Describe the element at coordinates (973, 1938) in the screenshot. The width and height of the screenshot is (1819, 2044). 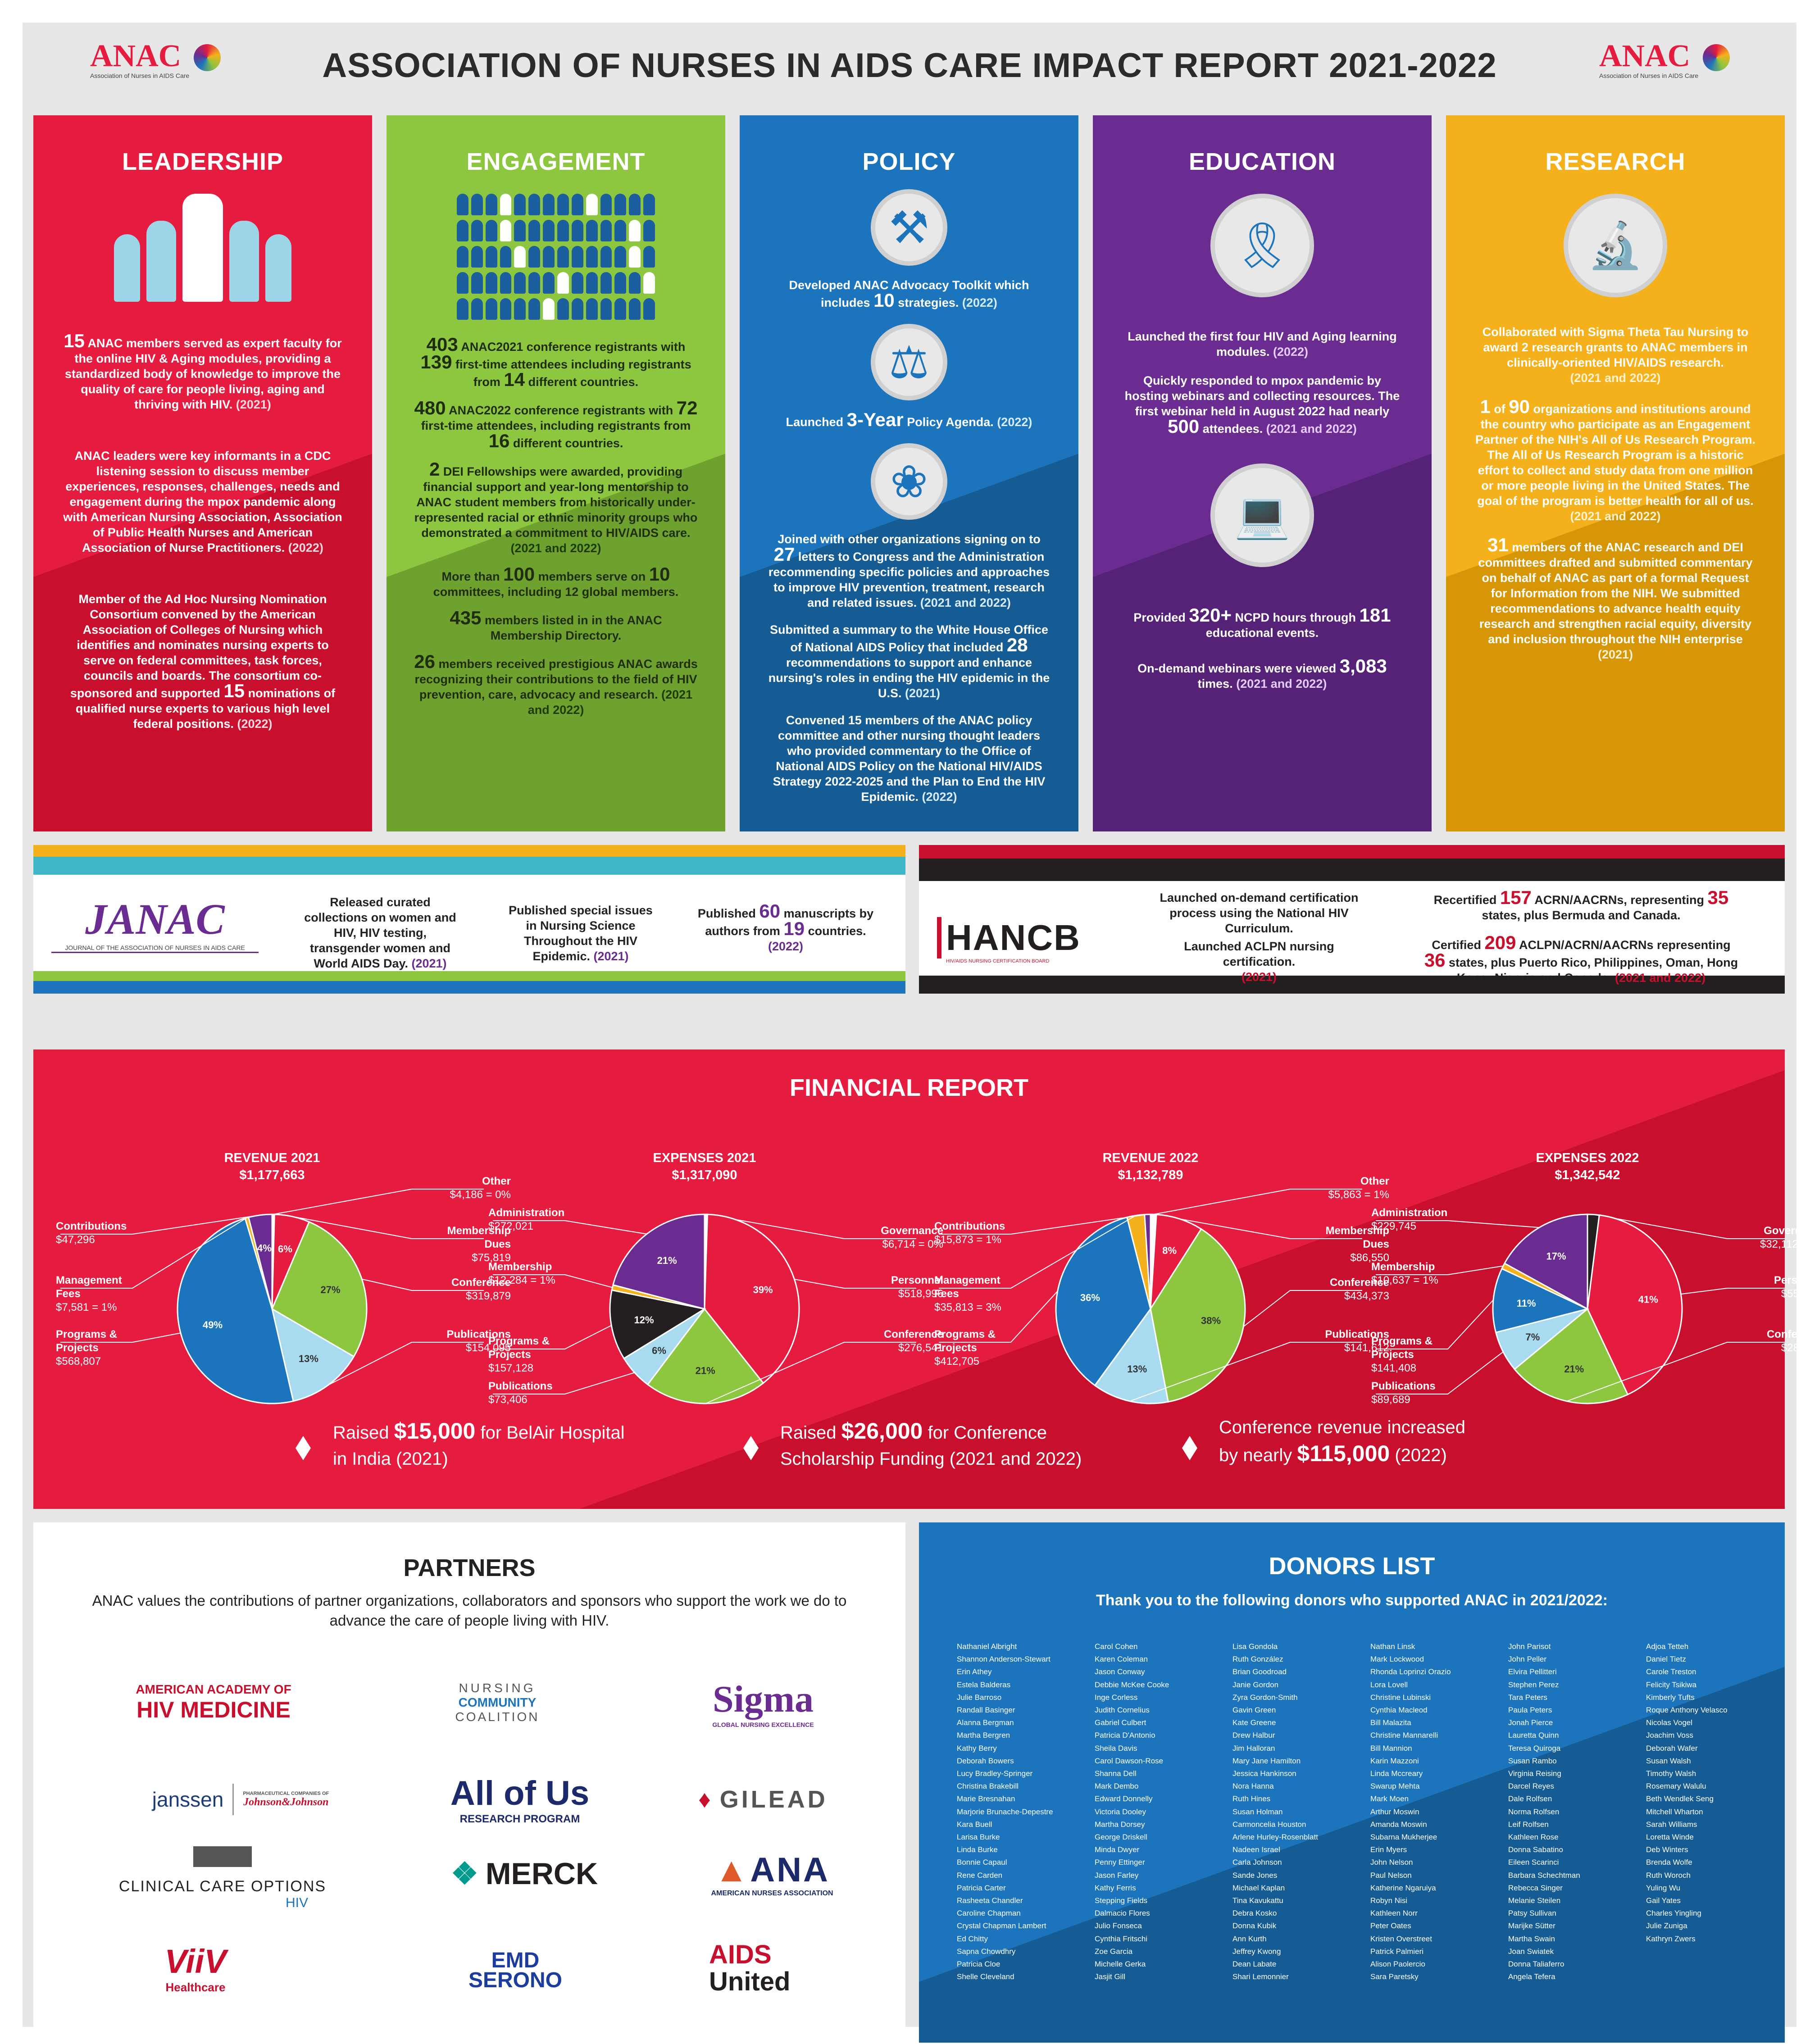
I see `donor-name: Ed Chitty` at that location.